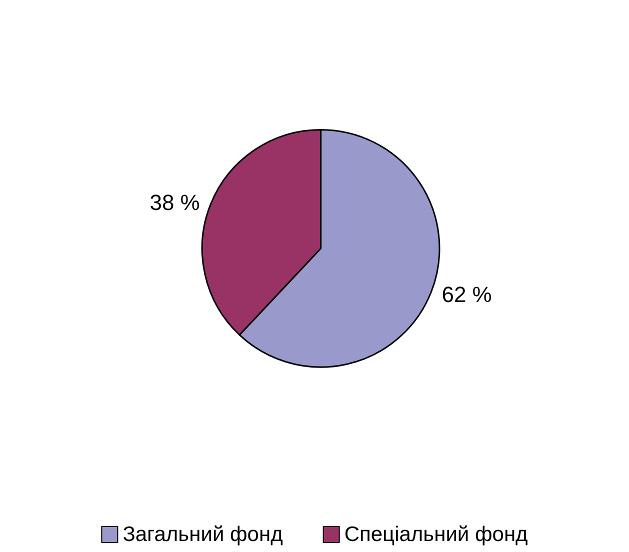 This screenshot has width=629, height=552. What do you see at coordinates (467, 294) in the screenshot?
I see `data-label: 62 %` at bounding box center [467, 294].